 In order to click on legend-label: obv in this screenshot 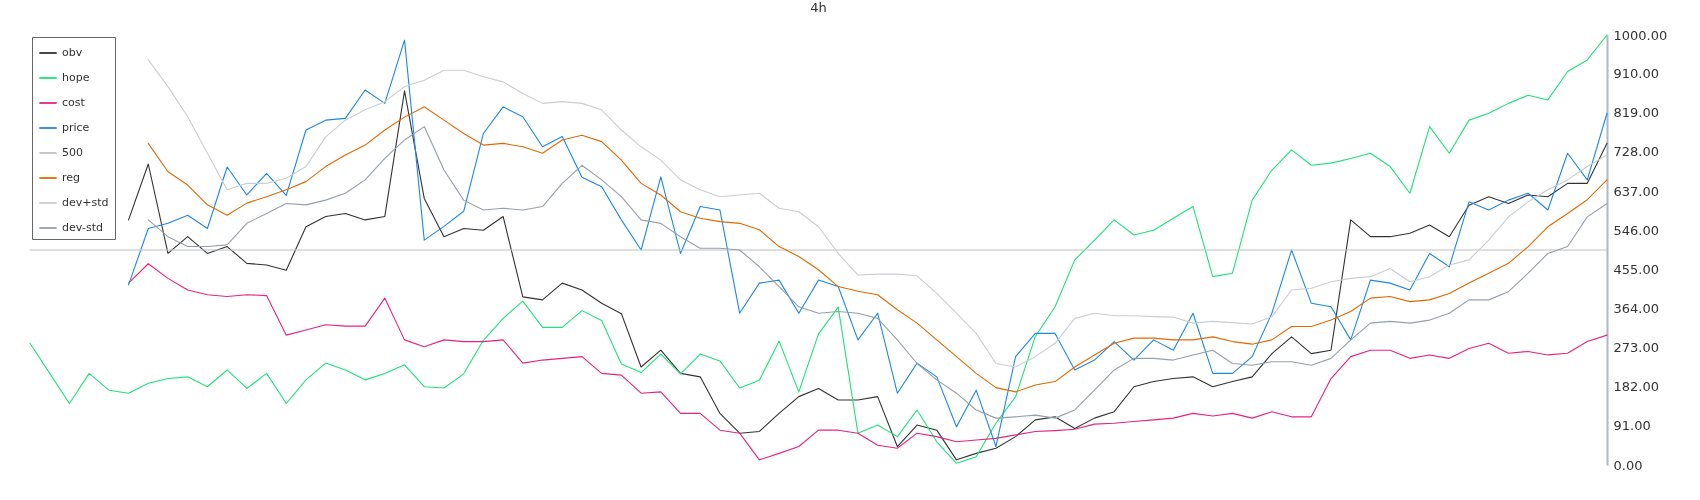, I will do `click(72, 52)`.